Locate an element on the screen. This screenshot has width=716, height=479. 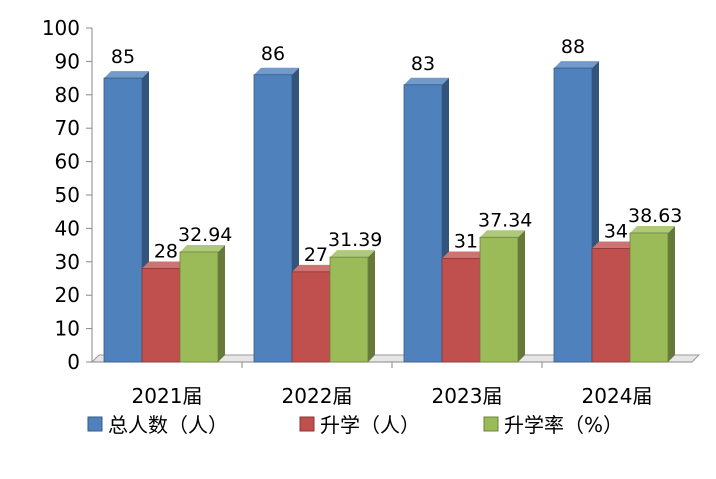
data-label: 31 is located at coordinates (466, 241).